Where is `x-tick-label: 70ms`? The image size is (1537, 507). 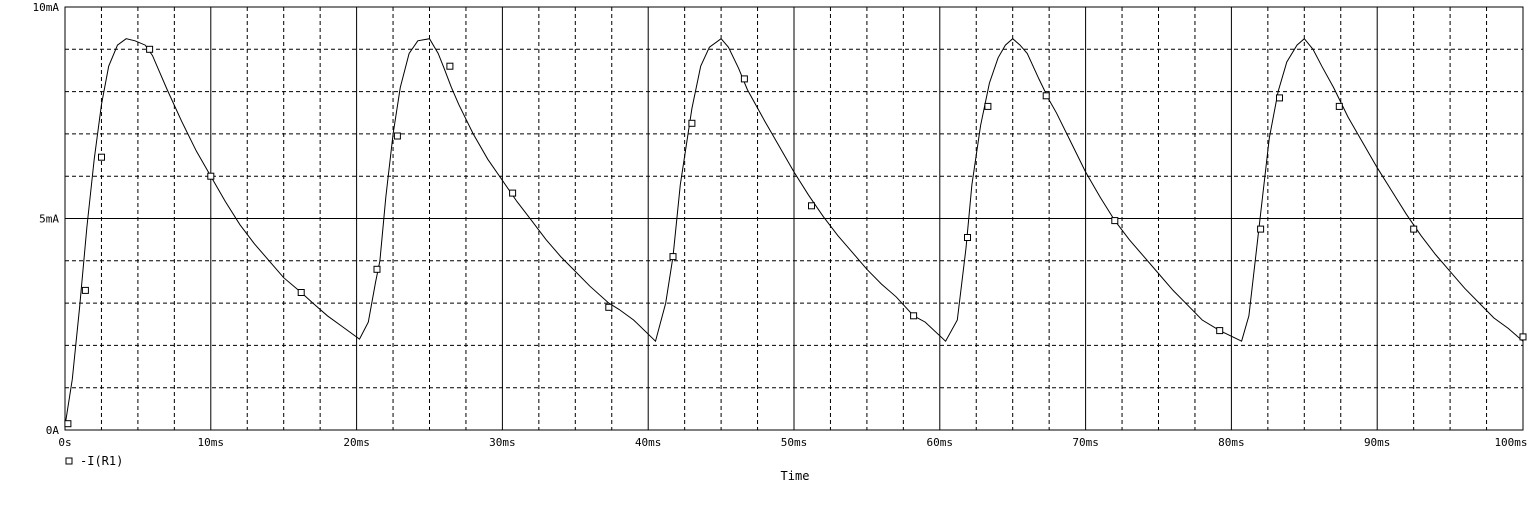
x-tick-label: 70ms is located at coordinates (1085, 442).